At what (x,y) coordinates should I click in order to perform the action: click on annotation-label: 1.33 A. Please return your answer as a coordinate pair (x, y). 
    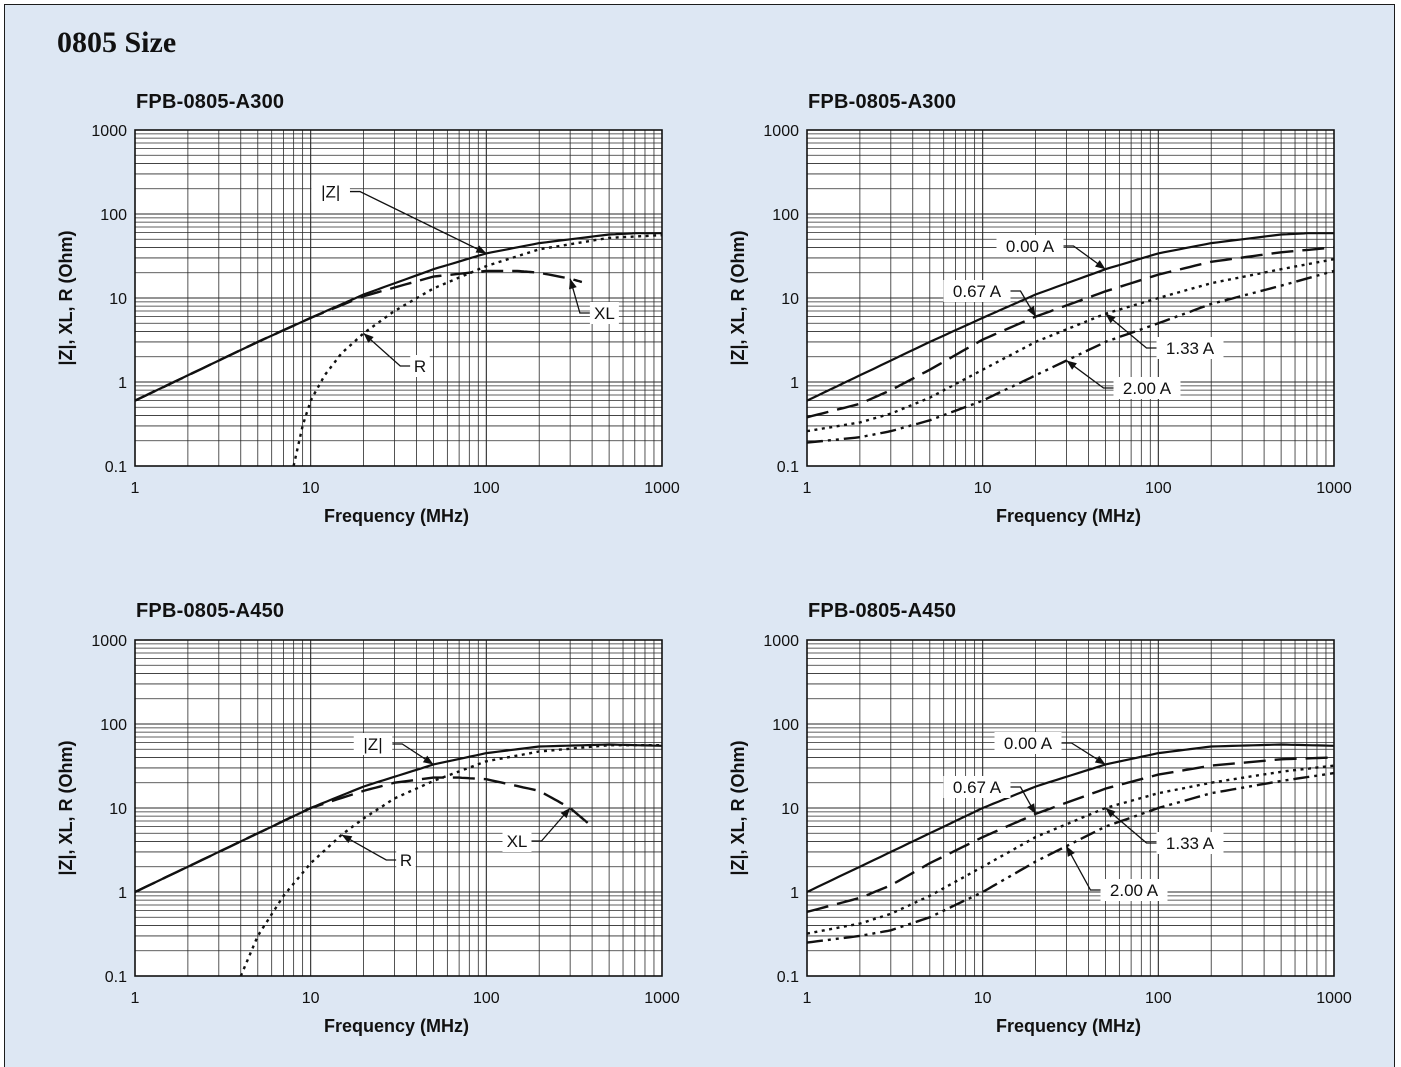
    Looking at the image, I should click on (1190, 843).